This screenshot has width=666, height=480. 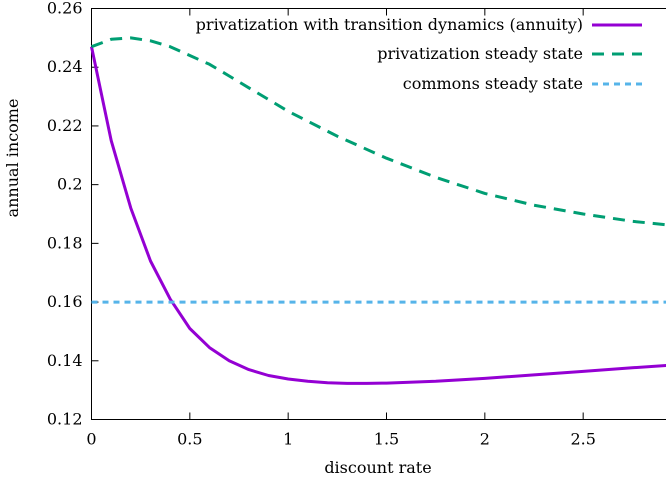 I want to click on x-tick-label: 2, so click(x=485, y=439).